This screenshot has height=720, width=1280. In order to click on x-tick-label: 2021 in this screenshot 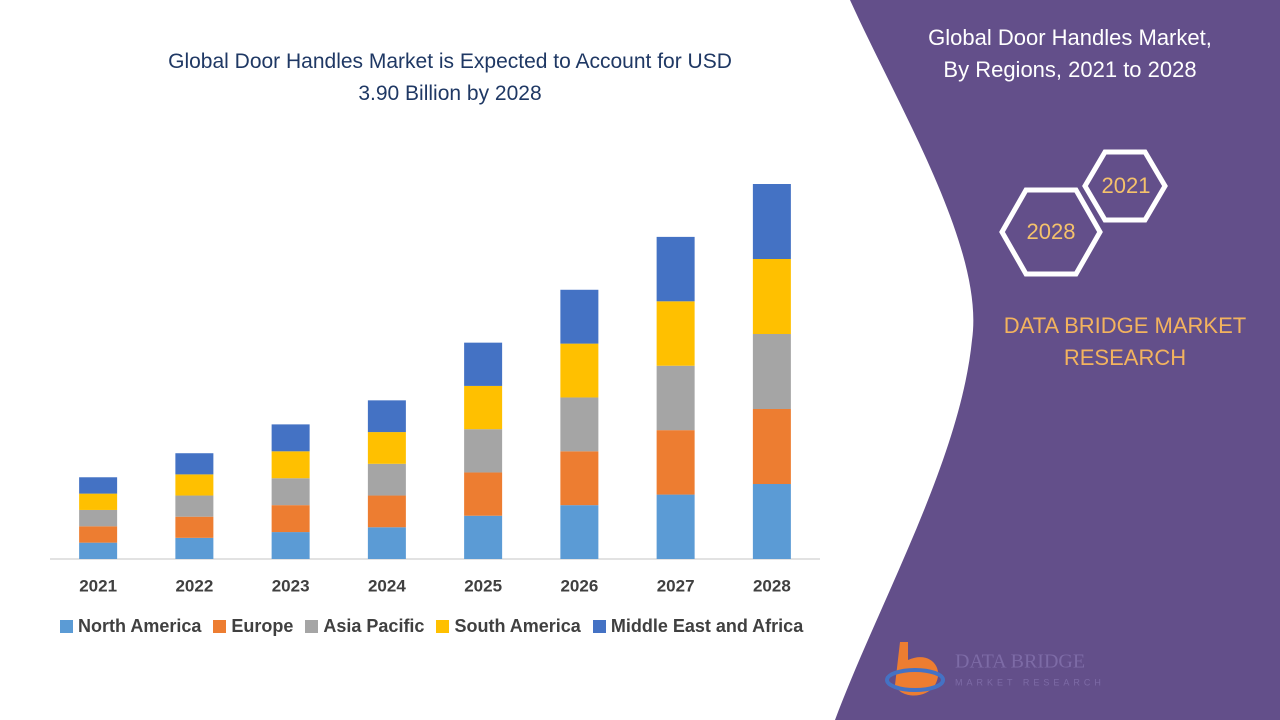, I will do `click(98, 585)`.